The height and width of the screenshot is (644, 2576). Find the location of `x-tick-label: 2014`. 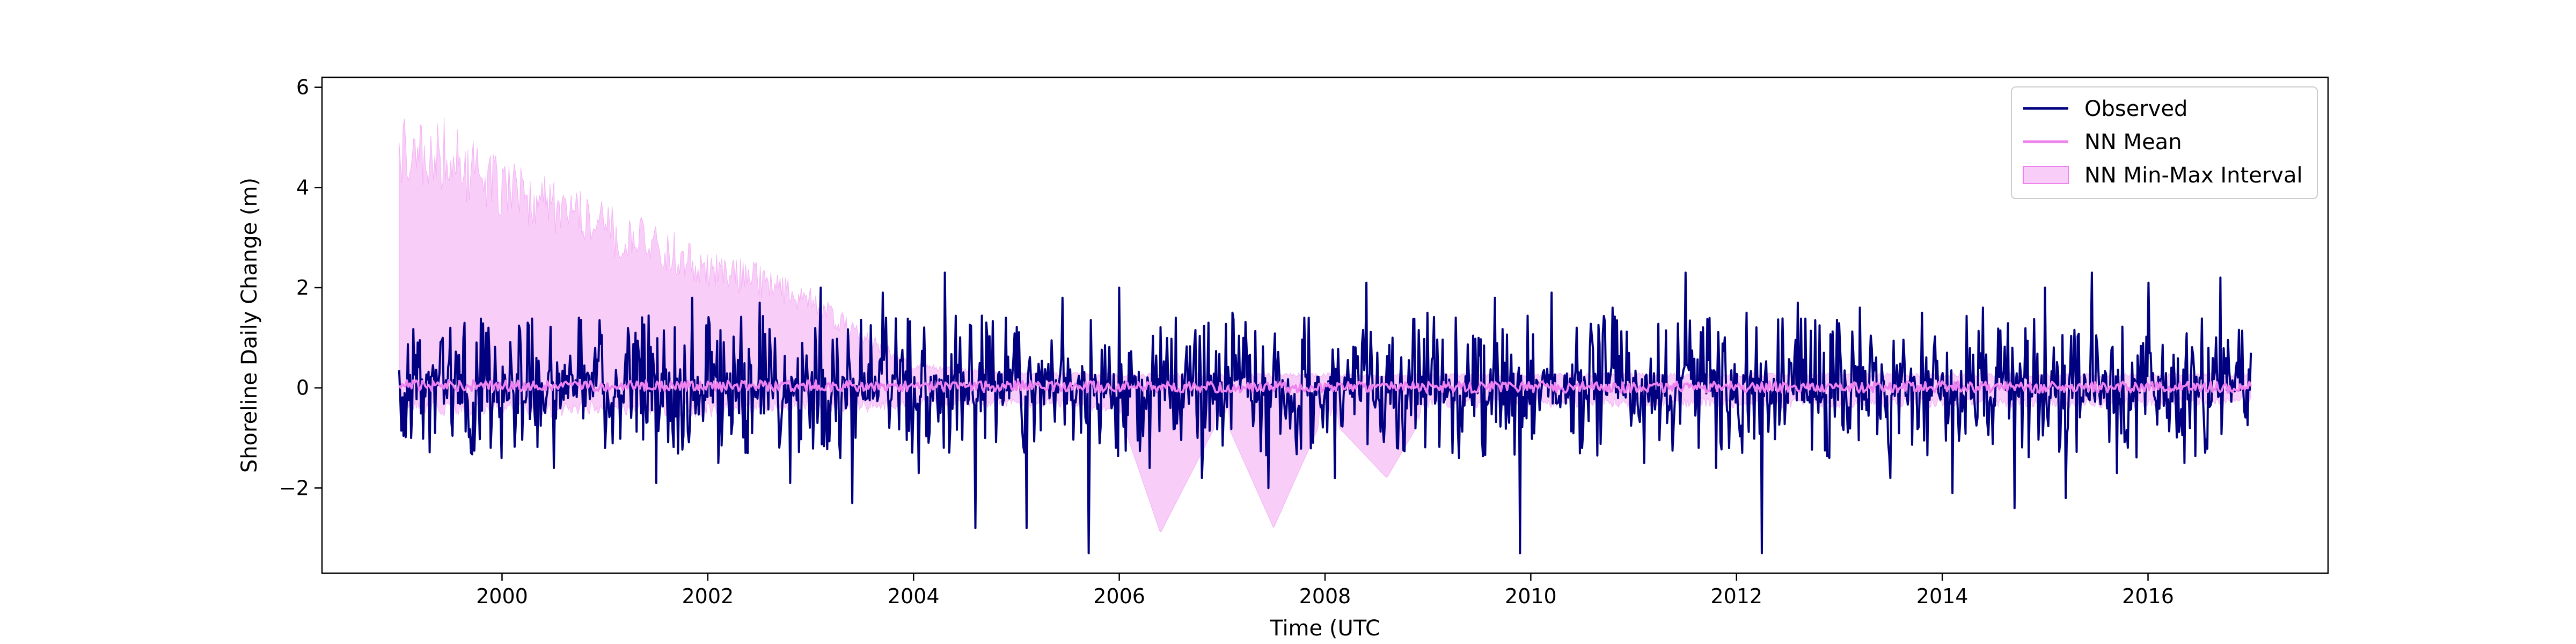

x-tick-label: 2014 is located at coordinates (1942, 596).